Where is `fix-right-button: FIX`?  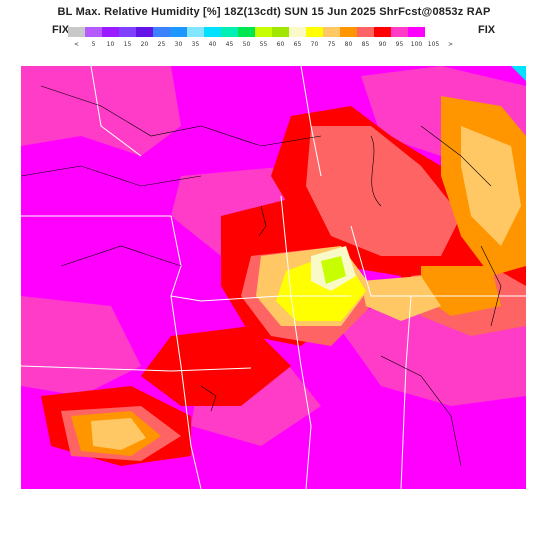 fix-right-button: FIX is located at coordinates (487, 30).